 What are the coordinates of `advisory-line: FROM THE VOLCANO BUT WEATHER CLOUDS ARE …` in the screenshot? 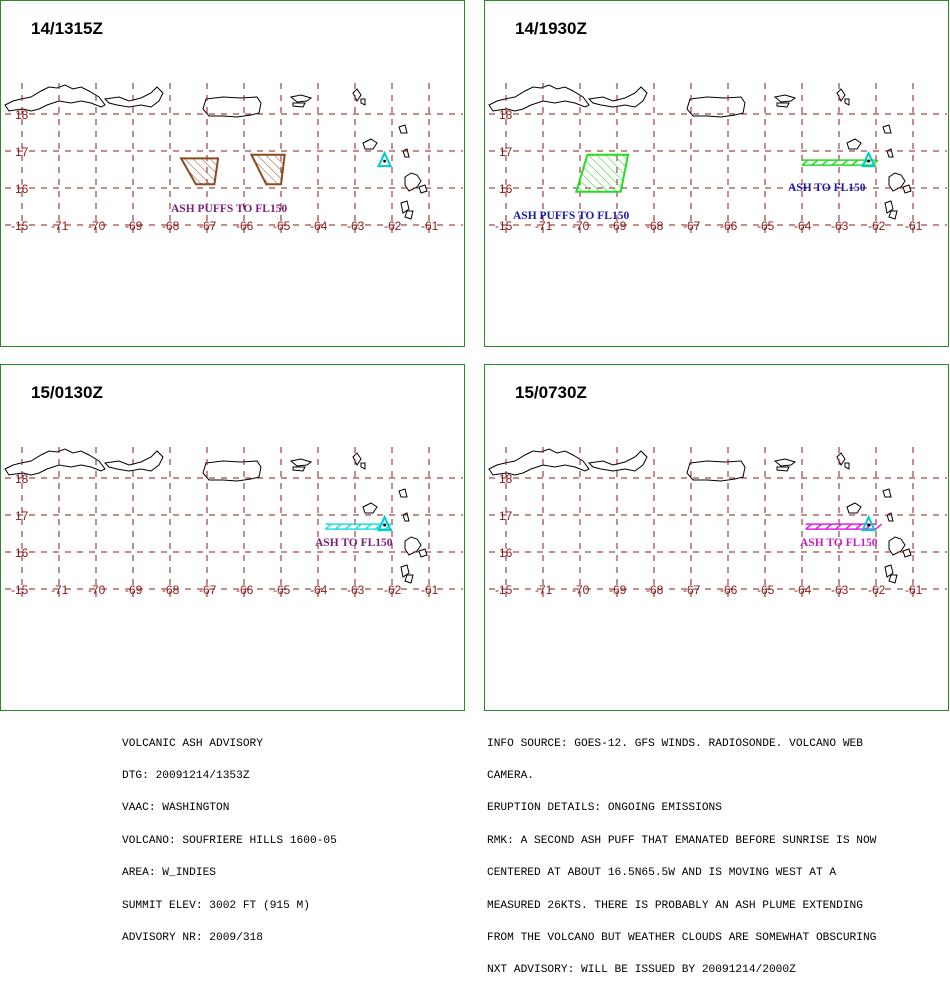 It's located at (682, 937).